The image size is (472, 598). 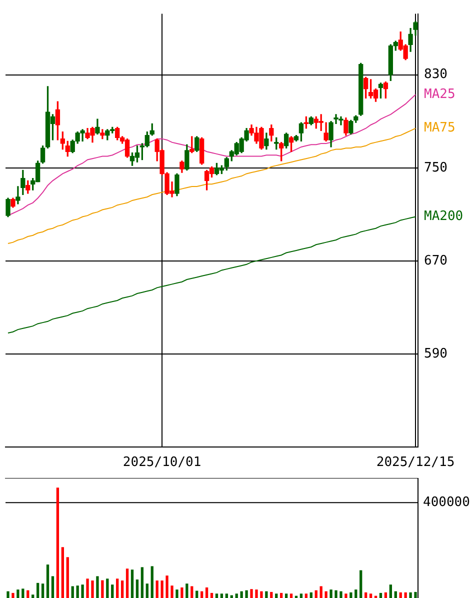 I want to click on text: 400000, so click(x=446, y=502).